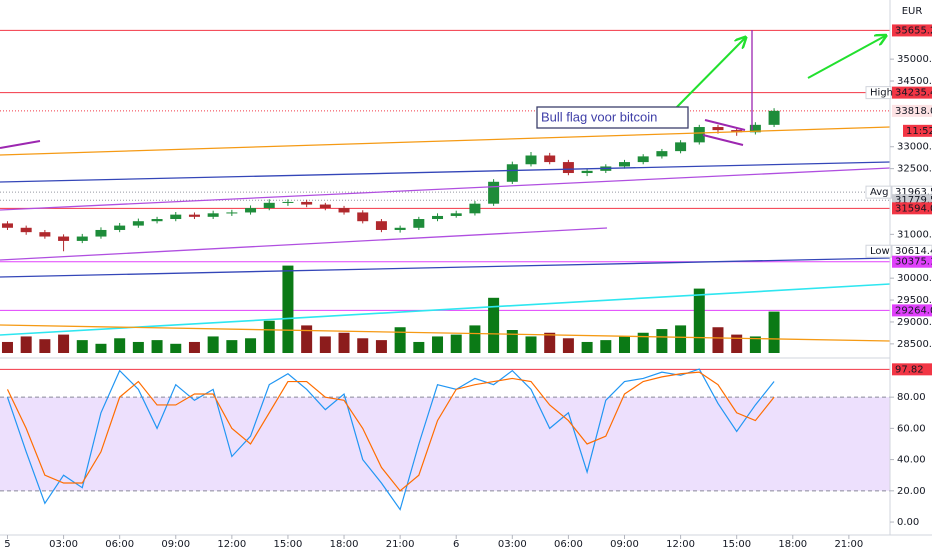 The image size is (932, 550). I want to click on price-tag: 35655.23, so click(913, 30).